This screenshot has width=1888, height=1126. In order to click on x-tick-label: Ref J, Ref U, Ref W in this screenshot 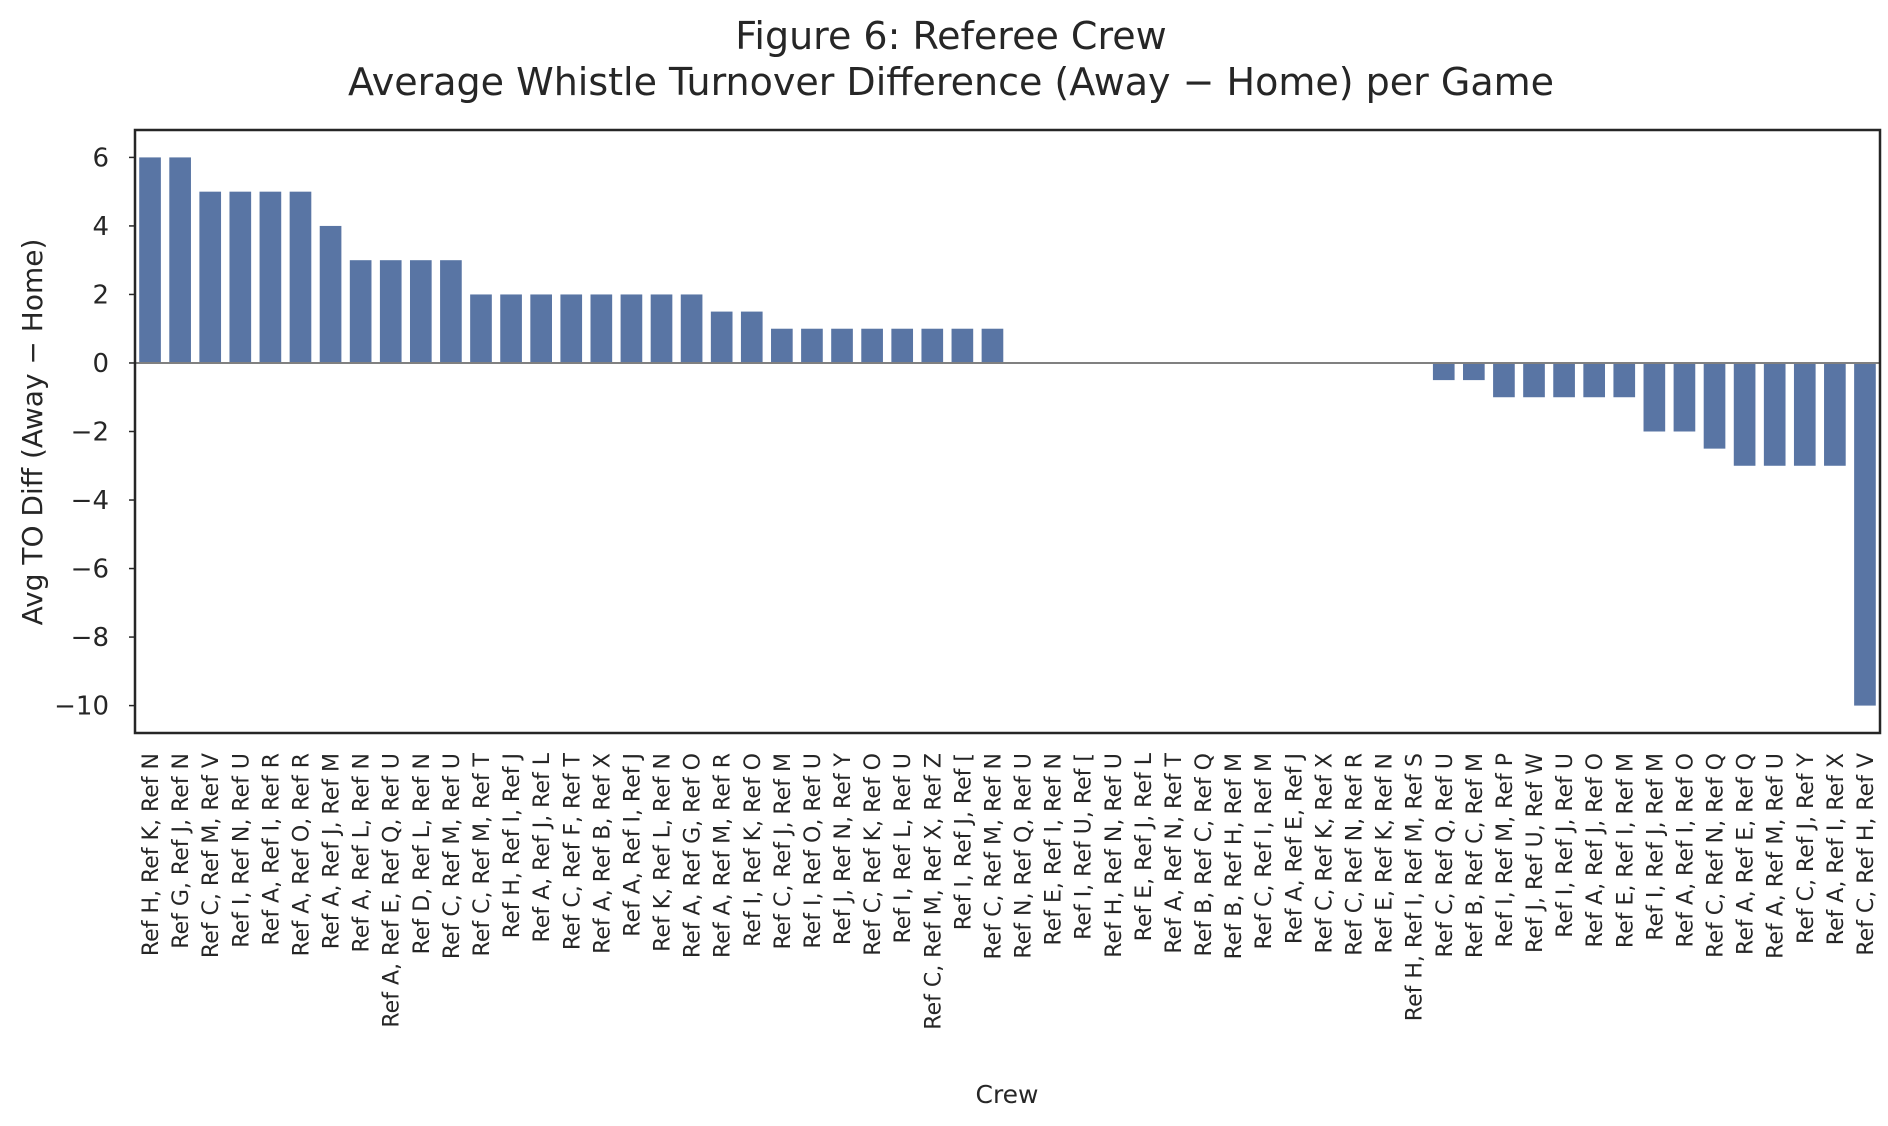, I will do `click(1535, 853)`.